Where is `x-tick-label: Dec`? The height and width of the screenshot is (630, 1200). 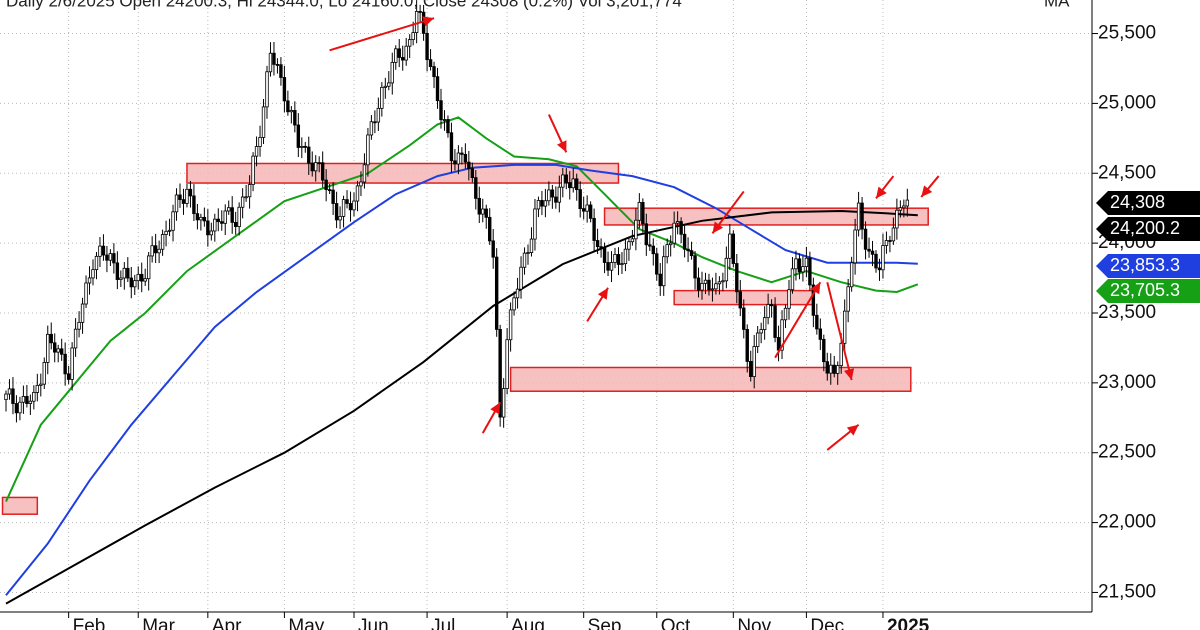 x-tick-label: Dec is located at coordinates (827, 623).